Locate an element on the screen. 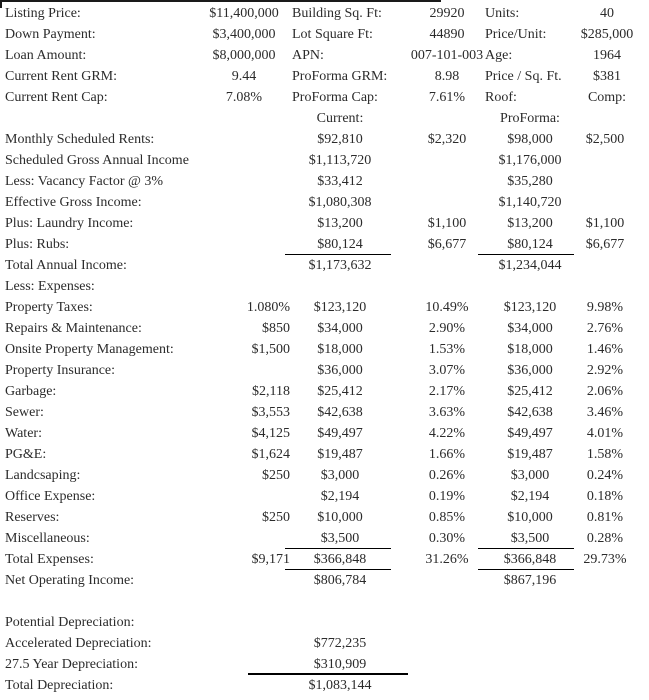 The image size is (649, 700). statement-row: Plus: Rubs: $80,124 $6,677 $80,124 $6,677 is located at coordinates (324, 244).